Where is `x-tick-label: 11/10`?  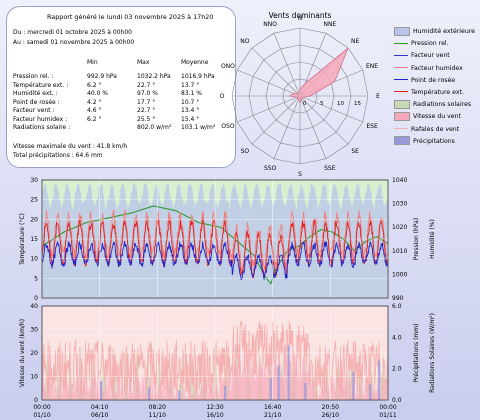
x-tick-label: 11/10 is located at coordinates (157, 415).